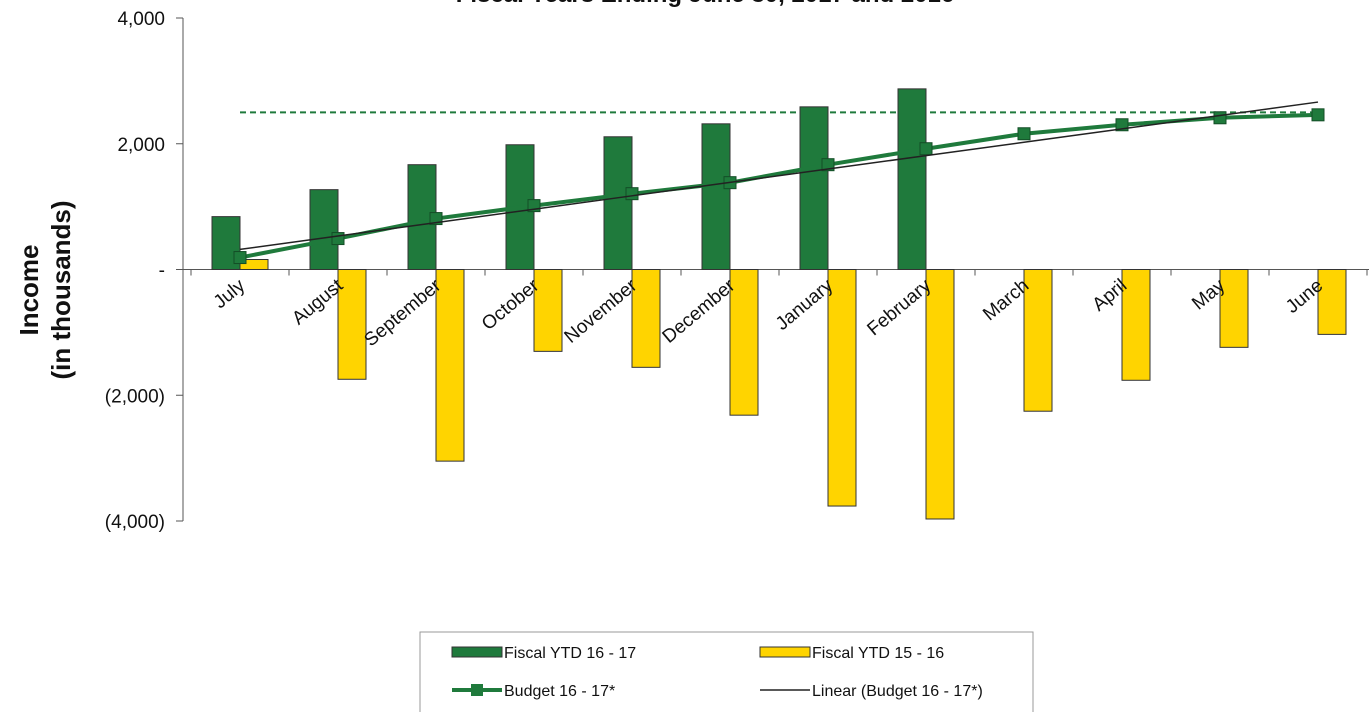  Describe the element at coordinates (726, 671) in the screenshot. I see `legend-box` at that location.